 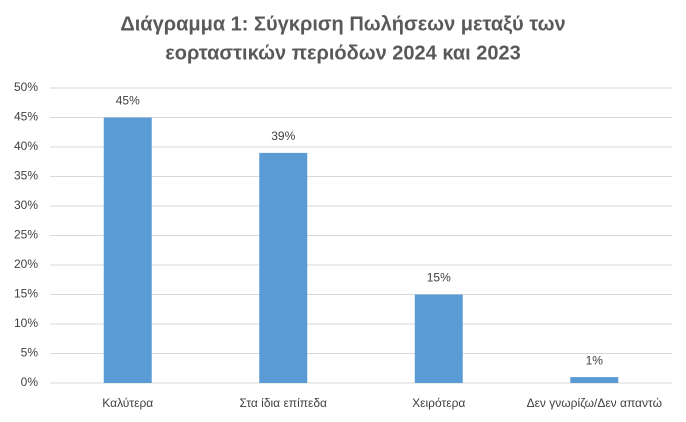 What do you see at coordinates (438, 403) in the screenshot?
I see `x-tick-label: Χειρότερα` at bounding box center [438, 403].